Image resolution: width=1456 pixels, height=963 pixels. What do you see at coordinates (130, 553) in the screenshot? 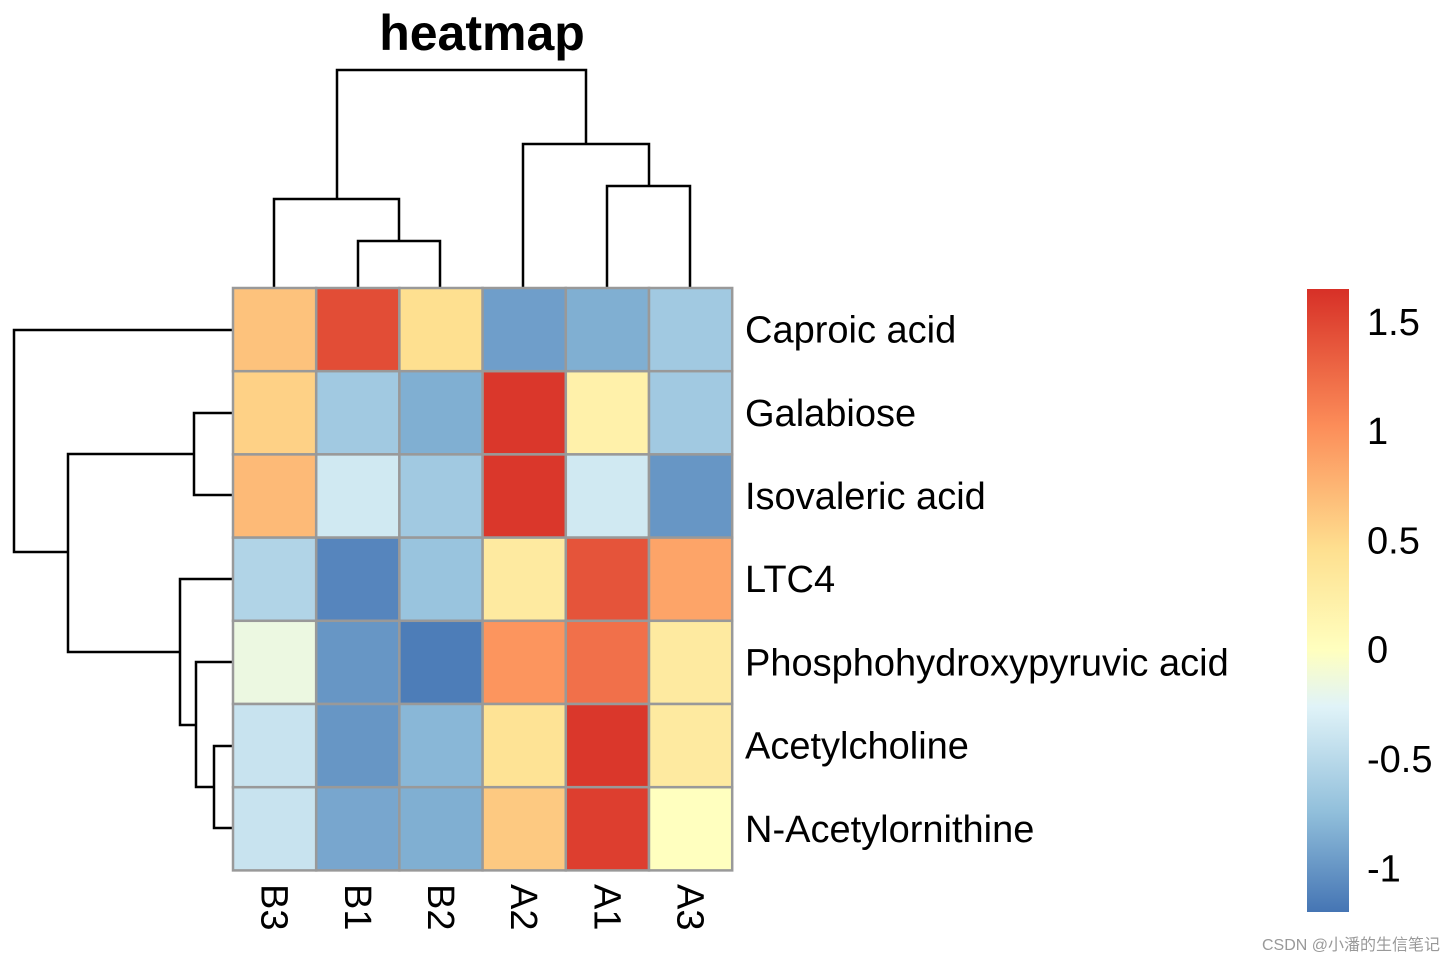
I see `row-dendro-main` at bounding box center [130, 553].